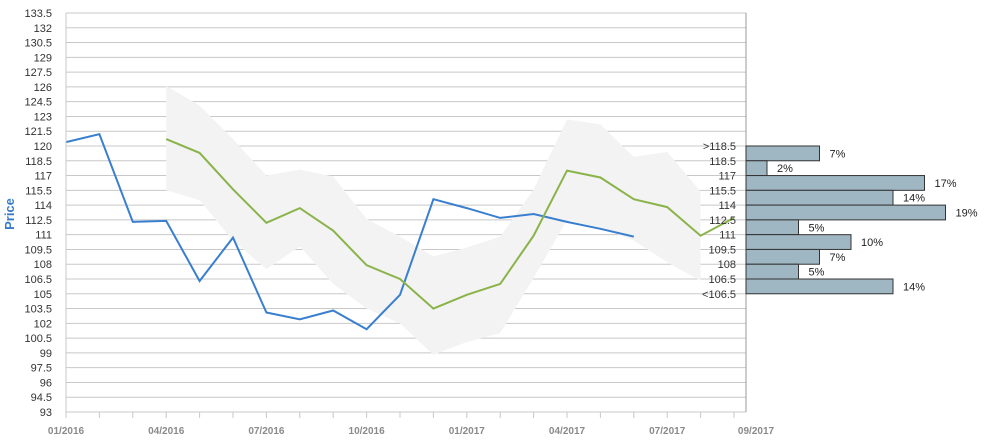  Describe the element at coordinates (38, 310) in the screenshot. I see `y-tick-label: 103.5` at that location.